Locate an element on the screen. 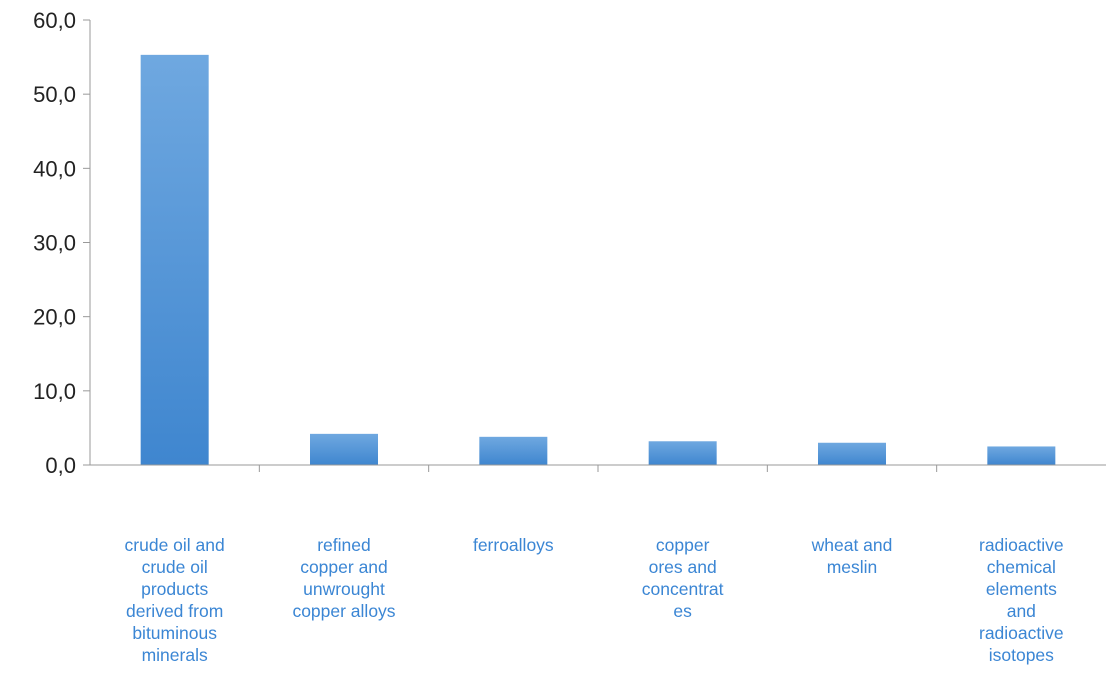 Image resolution: width=1106 pixels, height=682 pixels. y-tick-label: 40,0 is located at coordinates (54, 168).